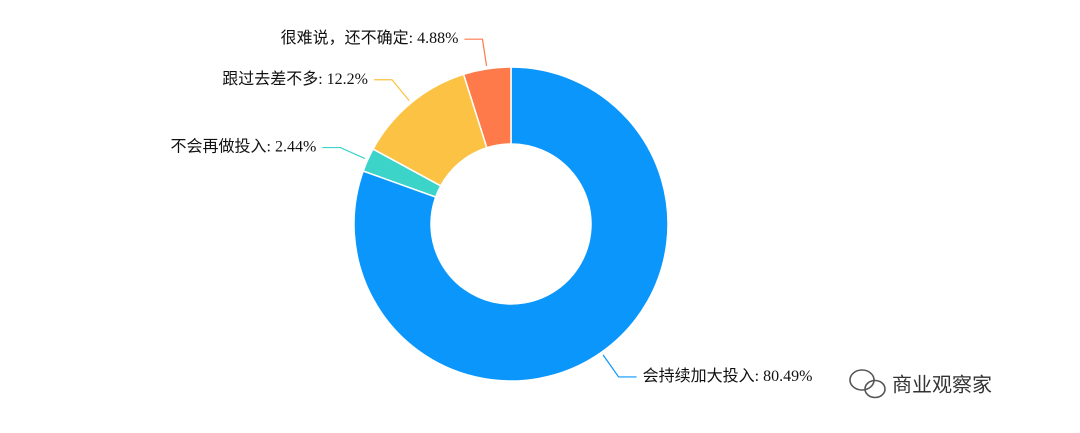  I want to click on slice-label: 很难说，还不确定: 4.88%, so click(370, 38).